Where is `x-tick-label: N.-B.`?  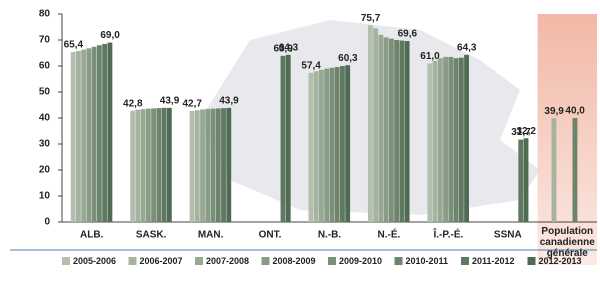
x-tick-label: N.-B. is located at coordinates (330, 235).